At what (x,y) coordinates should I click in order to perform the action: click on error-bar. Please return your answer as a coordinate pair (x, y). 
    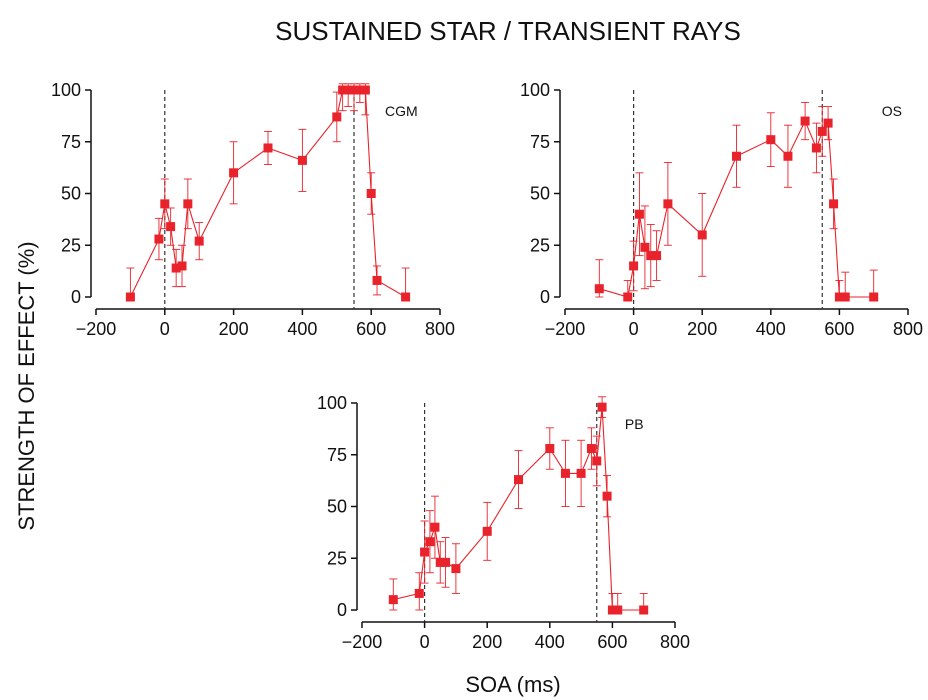
    Looking at the image, I should click on (393, 594).